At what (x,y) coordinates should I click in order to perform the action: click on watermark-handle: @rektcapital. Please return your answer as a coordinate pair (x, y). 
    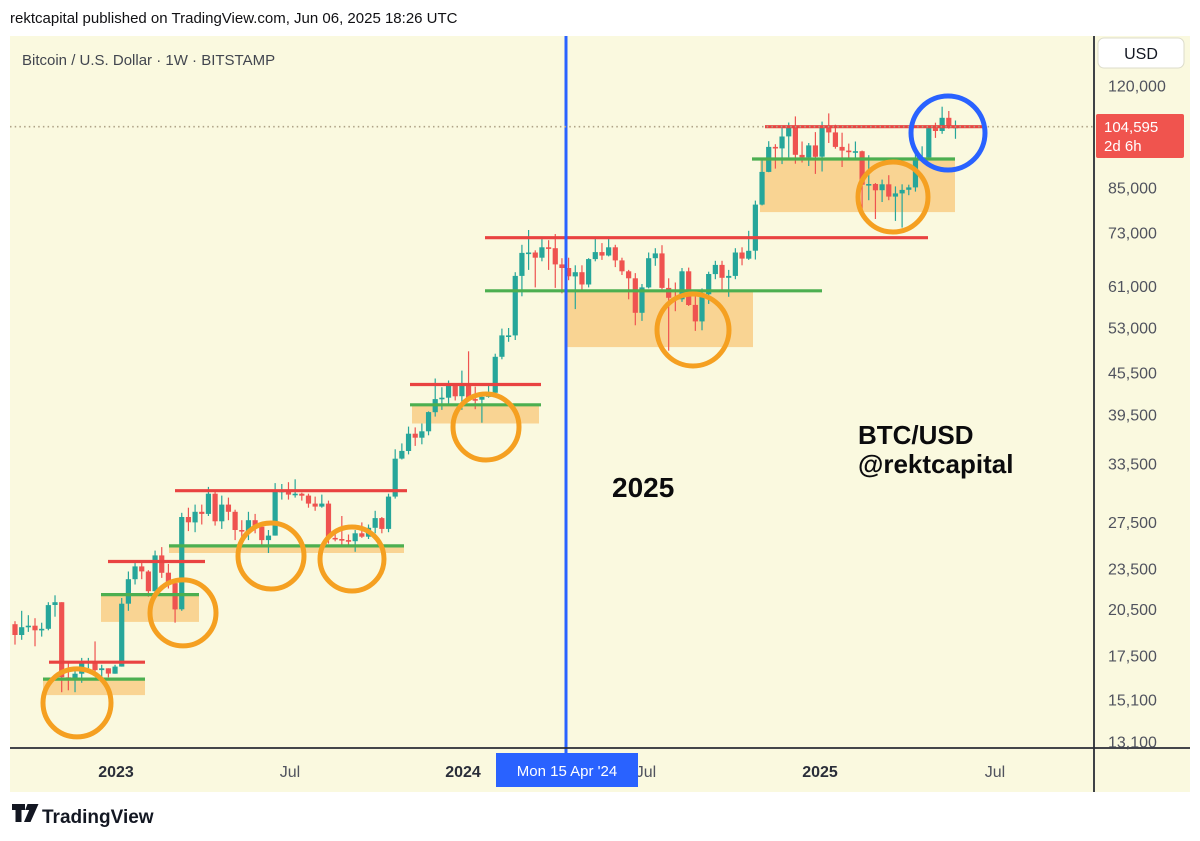
    Looking at the image, I should click on (935, 464).